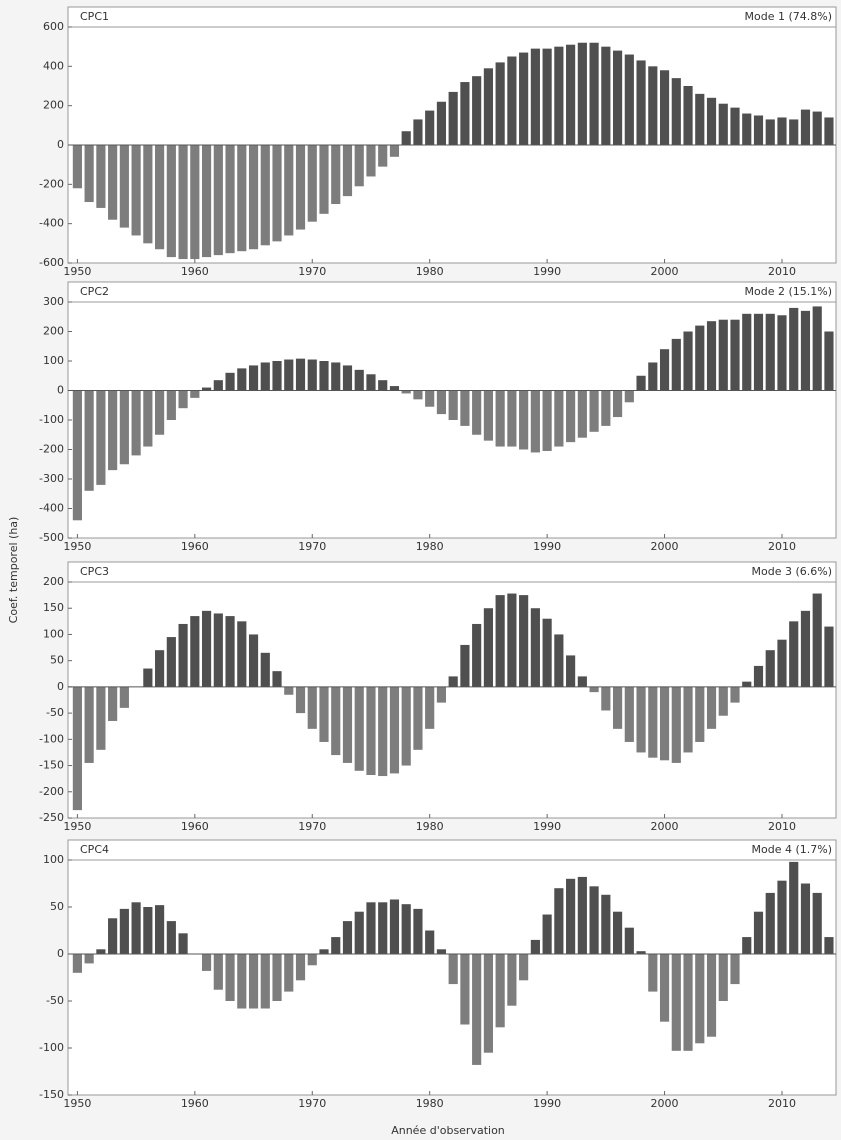 This screenshot has width=841, height=1140. I want to click on panel-title: CPC1, so click(94, 16).